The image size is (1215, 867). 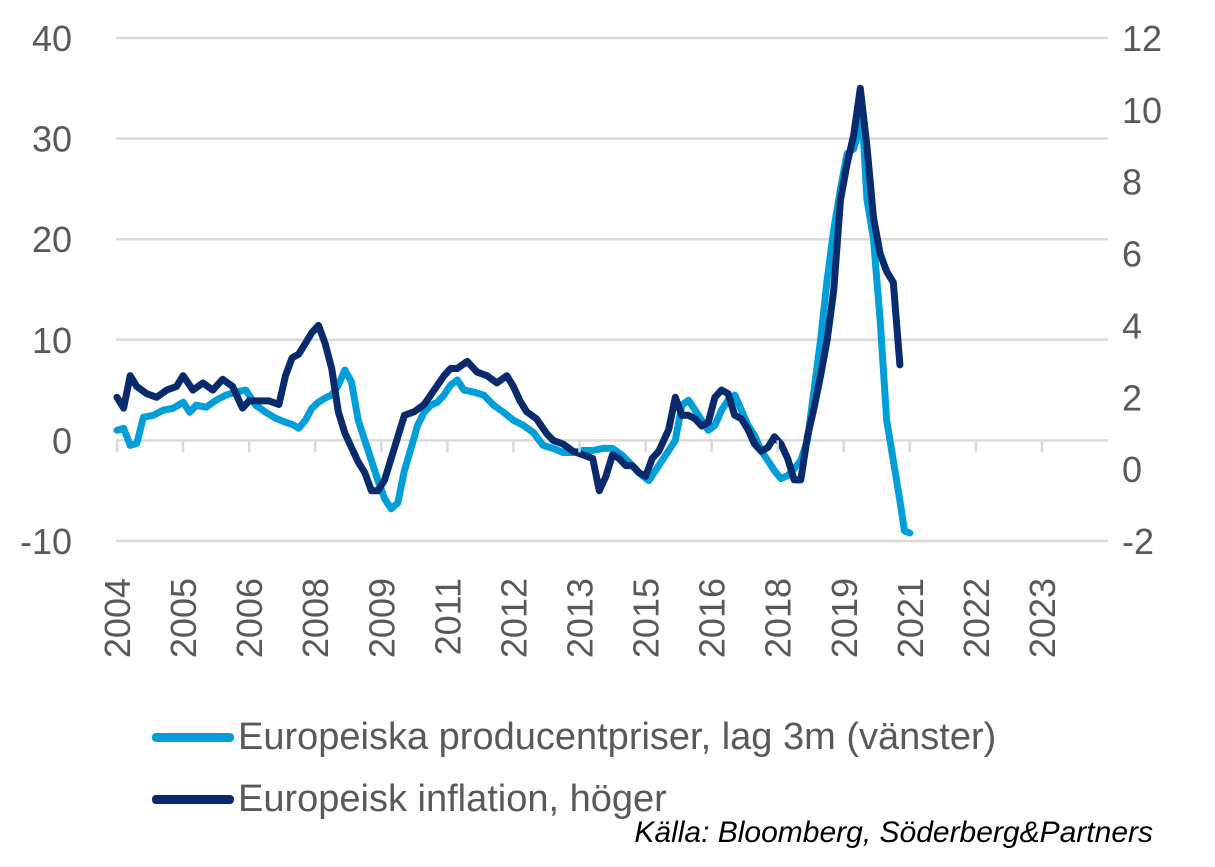 What do you see at coordinates (1132, 397) in the screenshot?
I see `right-y-tick-label: 2` at bounding box center [1132, 397].